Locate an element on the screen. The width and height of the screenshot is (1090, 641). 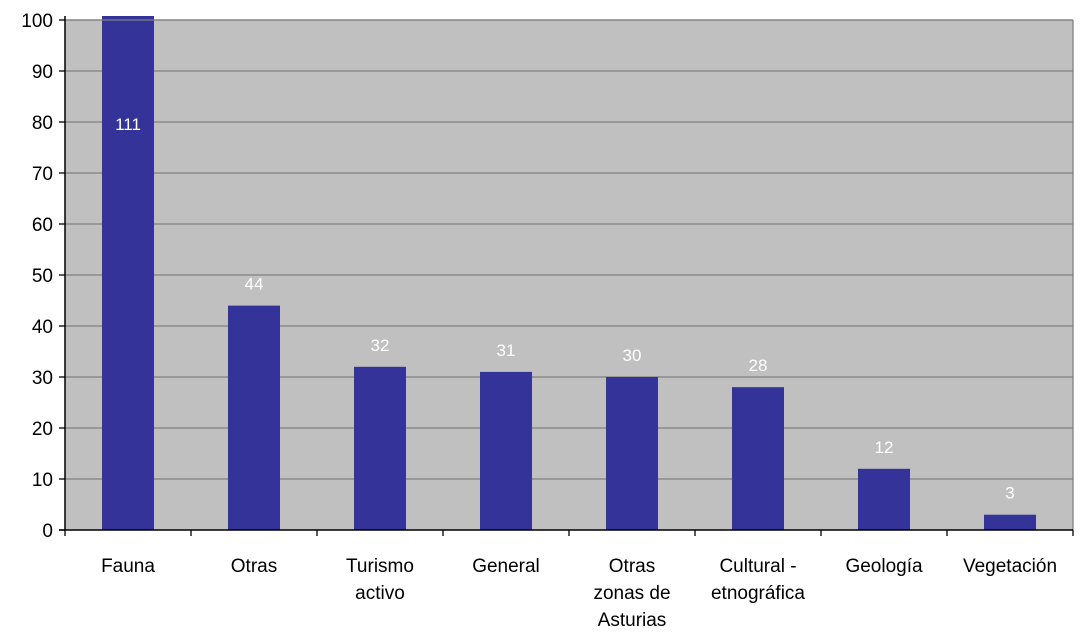
x-category-label: Vegetación is located at coordinates (1010, 566).